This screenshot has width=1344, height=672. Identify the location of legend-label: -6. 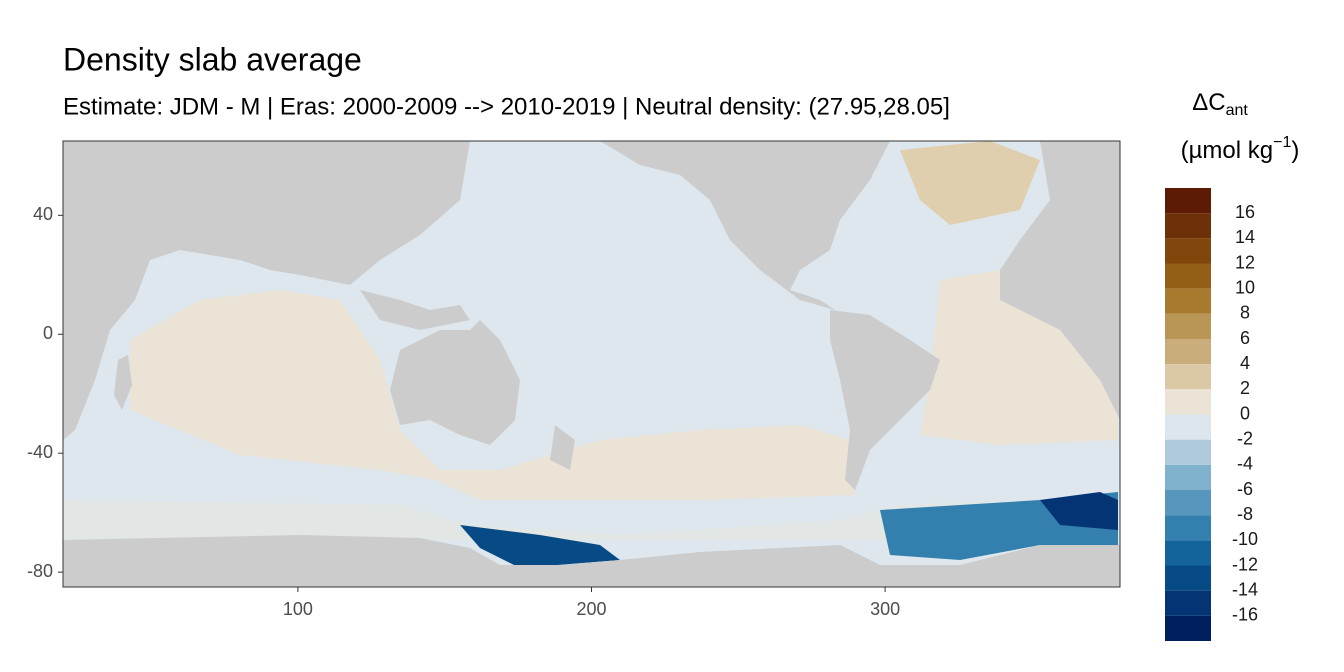
(1245, 489).